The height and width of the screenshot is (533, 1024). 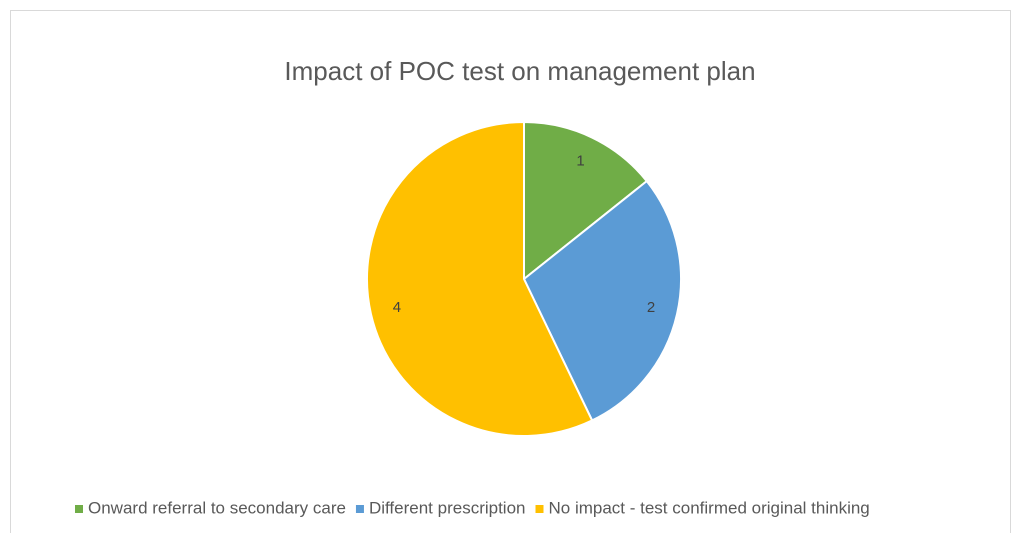 I want to click on legend-label: Different prescription, so click(x=447, y=507).